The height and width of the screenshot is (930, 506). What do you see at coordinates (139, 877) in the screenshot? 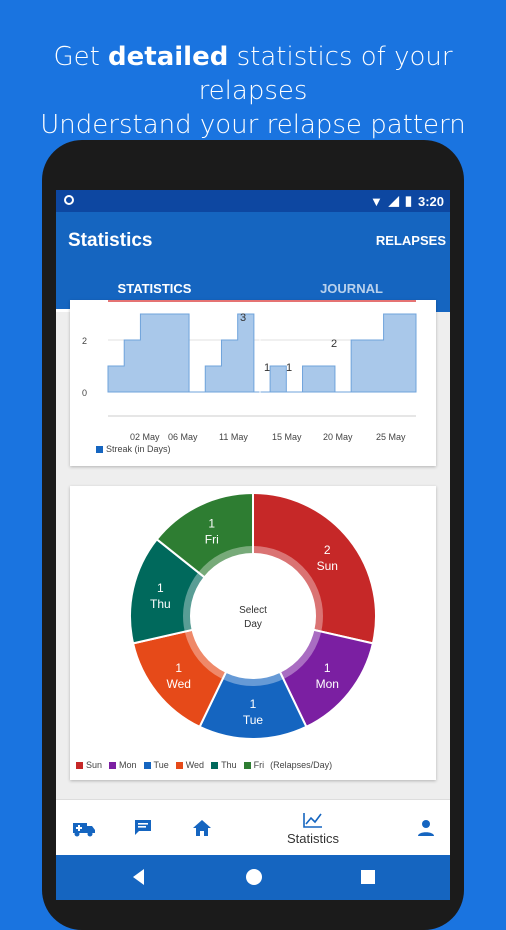
I see `back-icon` at bounding box center [139, 877].